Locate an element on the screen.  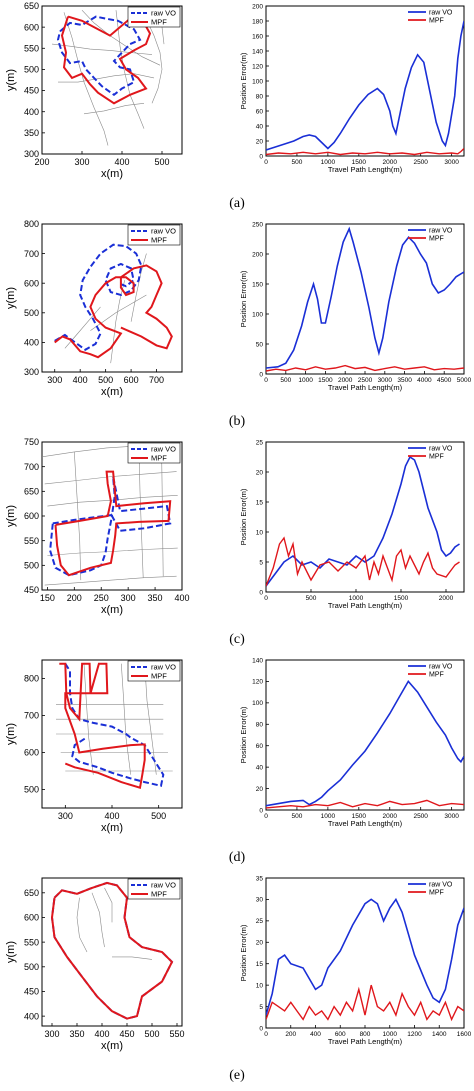
panel-label: (c) is located at coordinates (237, 639).